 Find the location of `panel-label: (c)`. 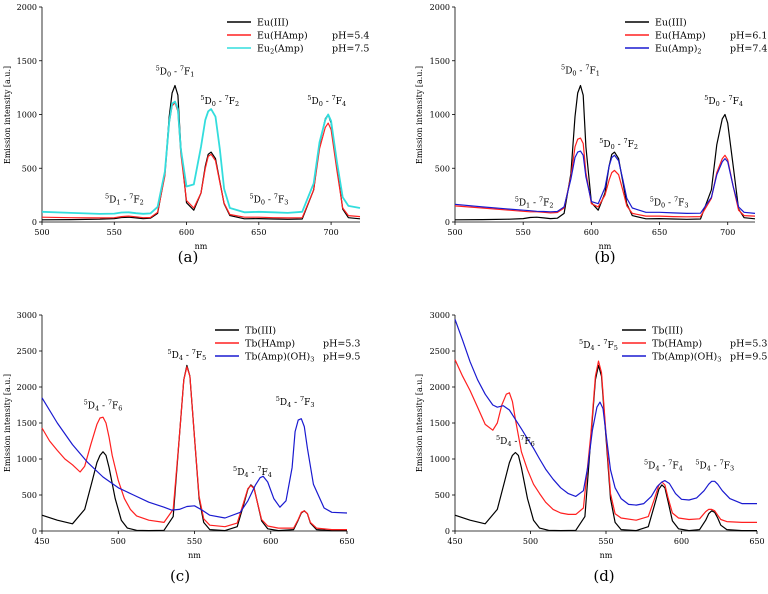

panel-label: (c) is located at coordinates (180, 576).